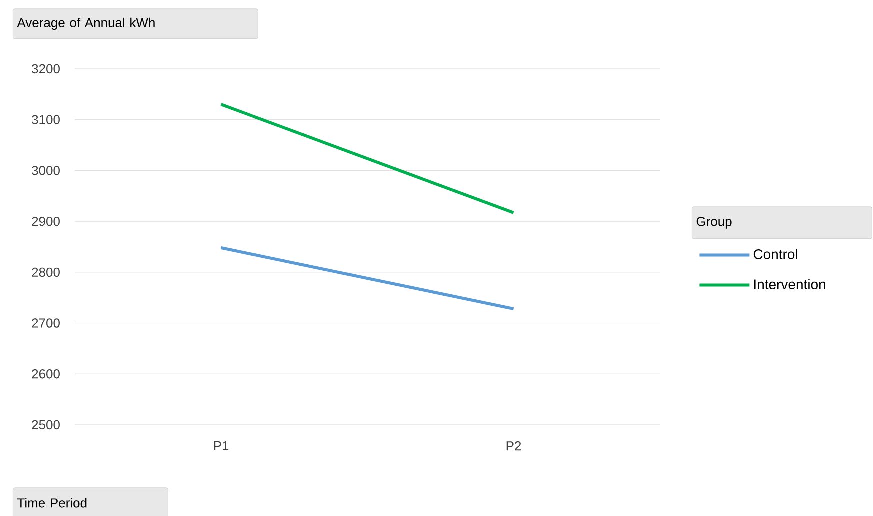 This screenshot has width=873, height=516. What do you see at coordinates (46, 69) in the screenshot?
I see `y-tick-label: 3200` at bounding box center [46, 69].